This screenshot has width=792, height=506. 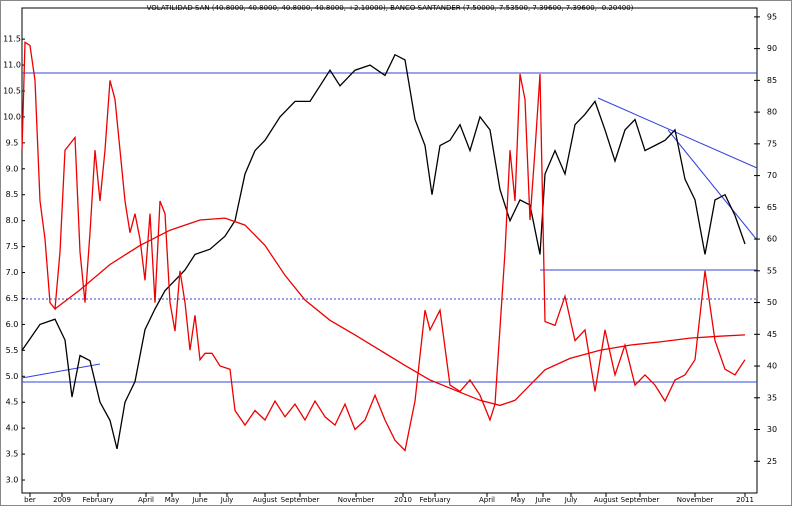 What do you see at coordinates (12, 480) in the screenshot?
I see `y-tick-label: 3.0` at bounding box center [12, 480].